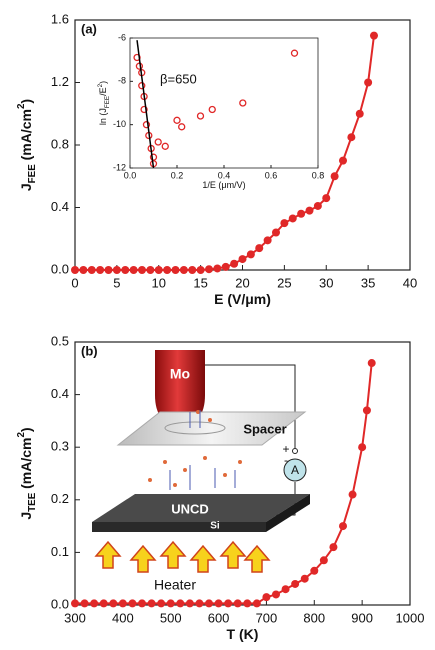 Image resolution: width=435 pixels, height=650 pixels. I want to click on x-tick-label: 30, so click(326, 282).